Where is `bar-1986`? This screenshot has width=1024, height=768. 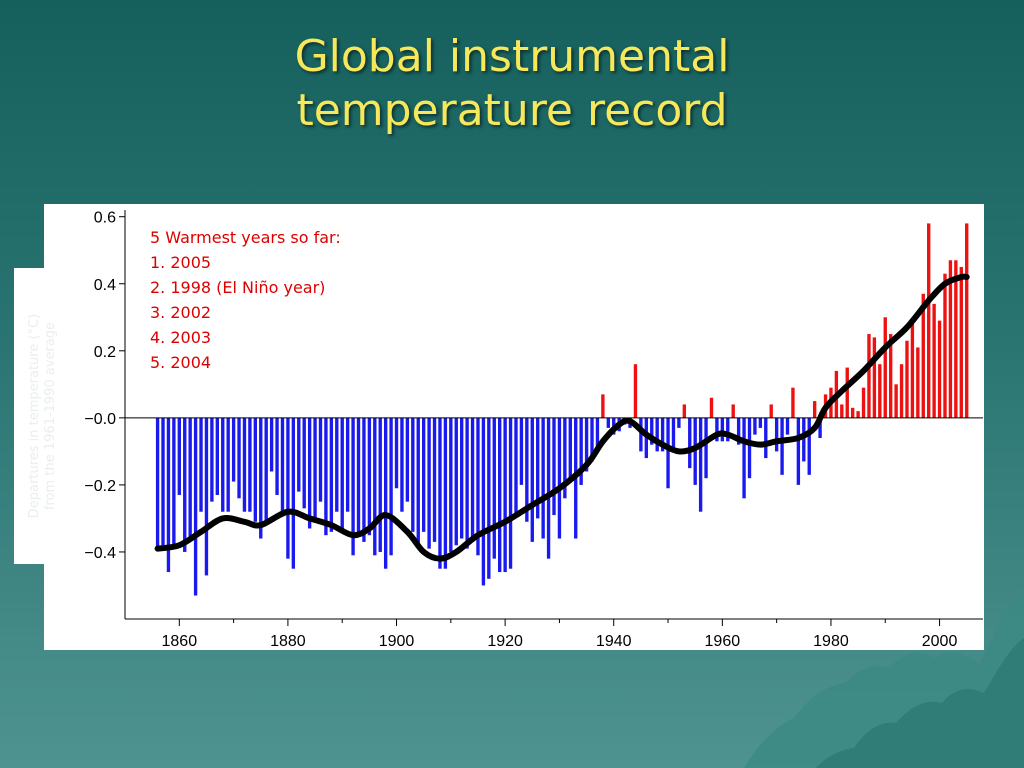
bar-1986 is located at coordinates (863, 402).